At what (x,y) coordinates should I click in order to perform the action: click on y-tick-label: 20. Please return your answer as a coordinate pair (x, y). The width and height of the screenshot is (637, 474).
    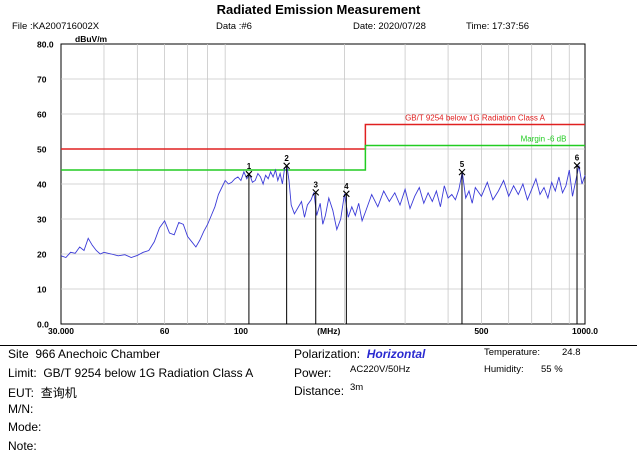
    Looking at the image, I should click on (42, 255).